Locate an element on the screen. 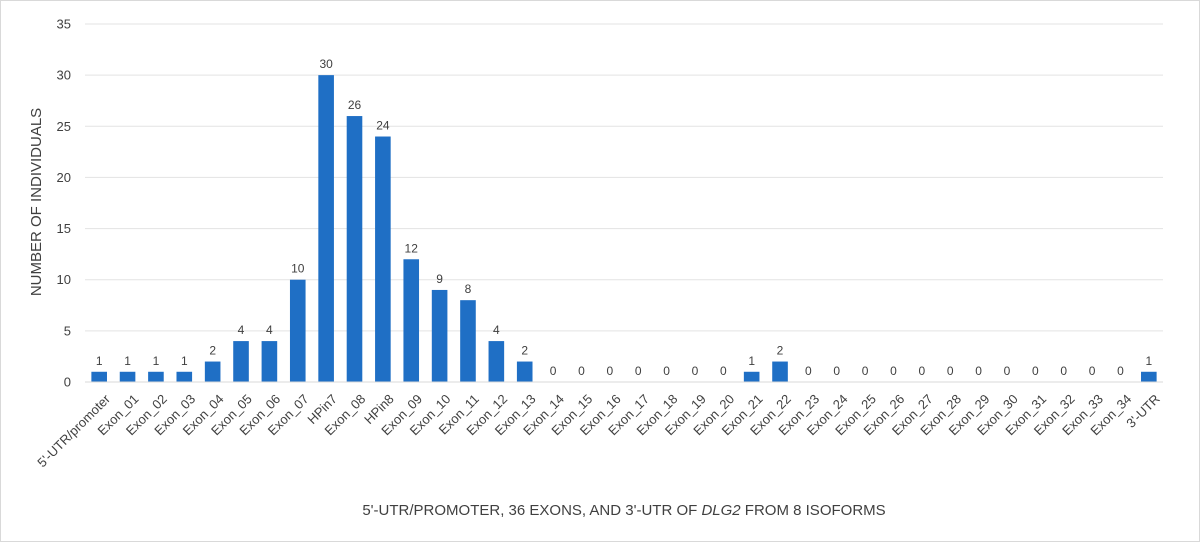  x-axis-title-part-3: FROM 8 ISOFORMS is located at coordinates (813, 510).